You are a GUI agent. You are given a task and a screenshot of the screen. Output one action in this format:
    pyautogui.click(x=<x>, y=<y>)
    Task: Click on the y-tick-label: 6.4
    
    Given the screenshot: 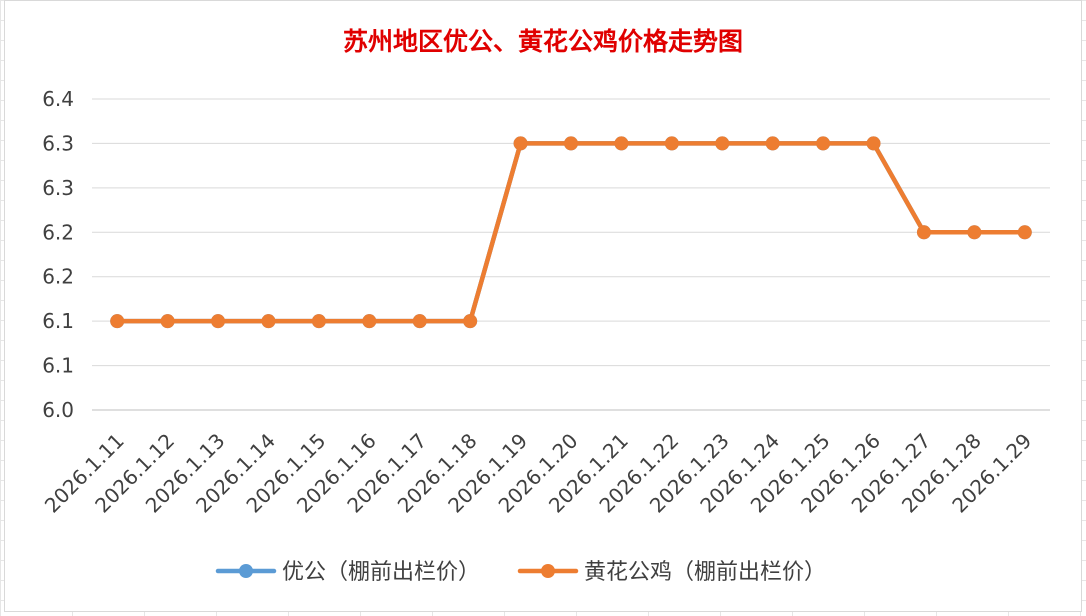 What is the action you would take?
    pyautogui.click(x=58, y=99)
    